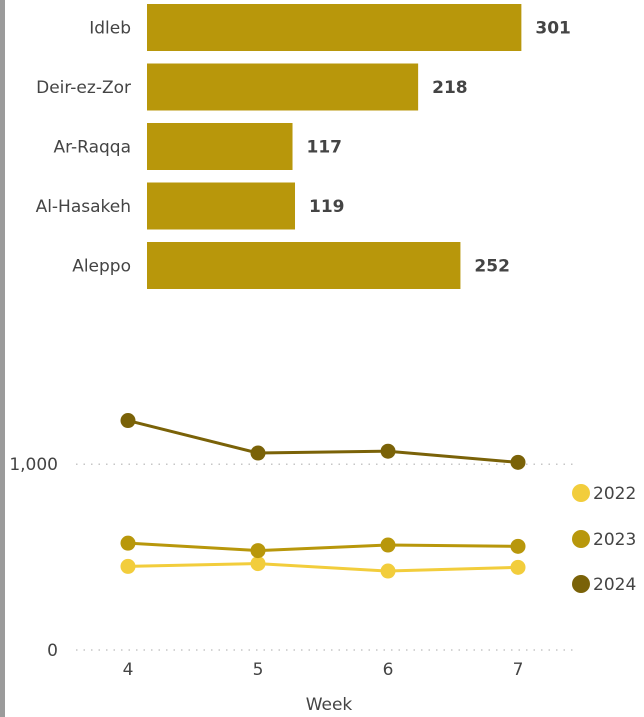  I want to click on category-label-ar-raqqa: Ar-Raqqa, so click(92, 148).